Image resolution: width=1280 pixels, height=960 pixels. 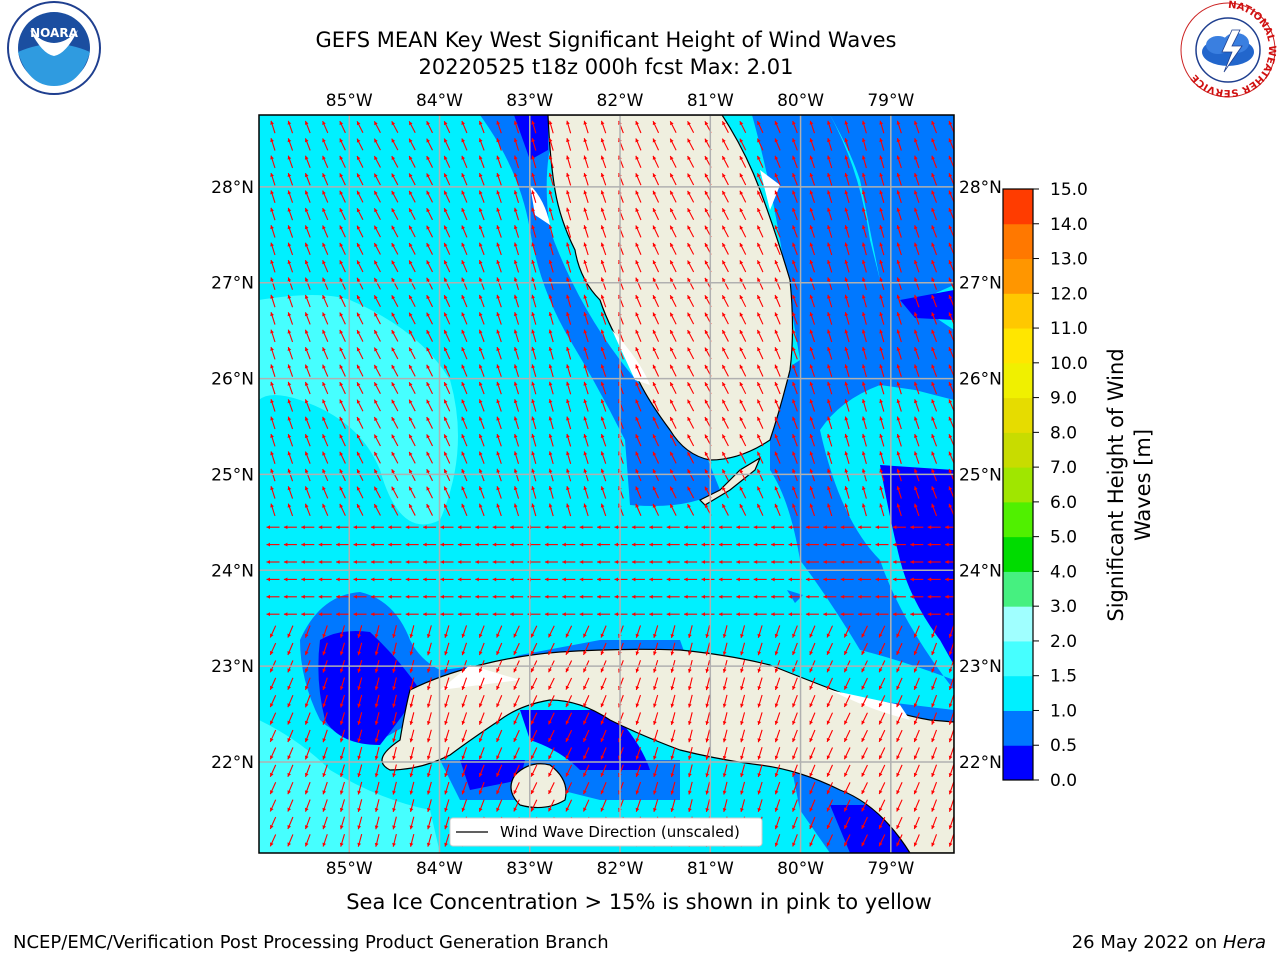 I want to click on colorbar-tick-label: 2.0, so click(x=1063, y=642).